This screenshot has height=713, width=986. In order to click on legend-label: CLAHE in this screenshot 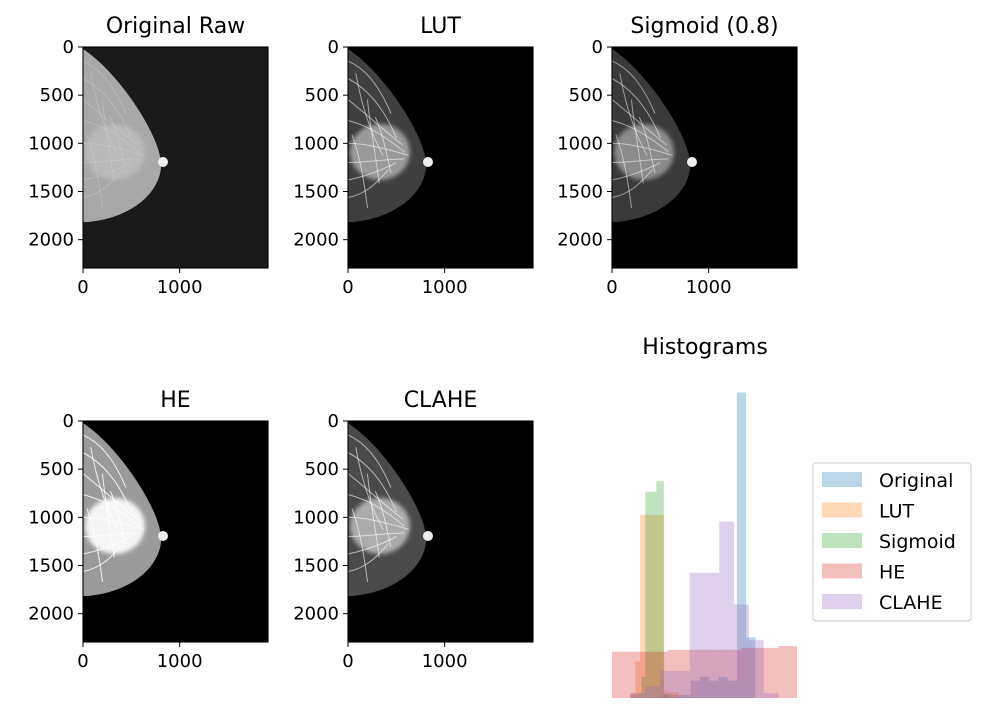, I will do `click(911, 603)`.